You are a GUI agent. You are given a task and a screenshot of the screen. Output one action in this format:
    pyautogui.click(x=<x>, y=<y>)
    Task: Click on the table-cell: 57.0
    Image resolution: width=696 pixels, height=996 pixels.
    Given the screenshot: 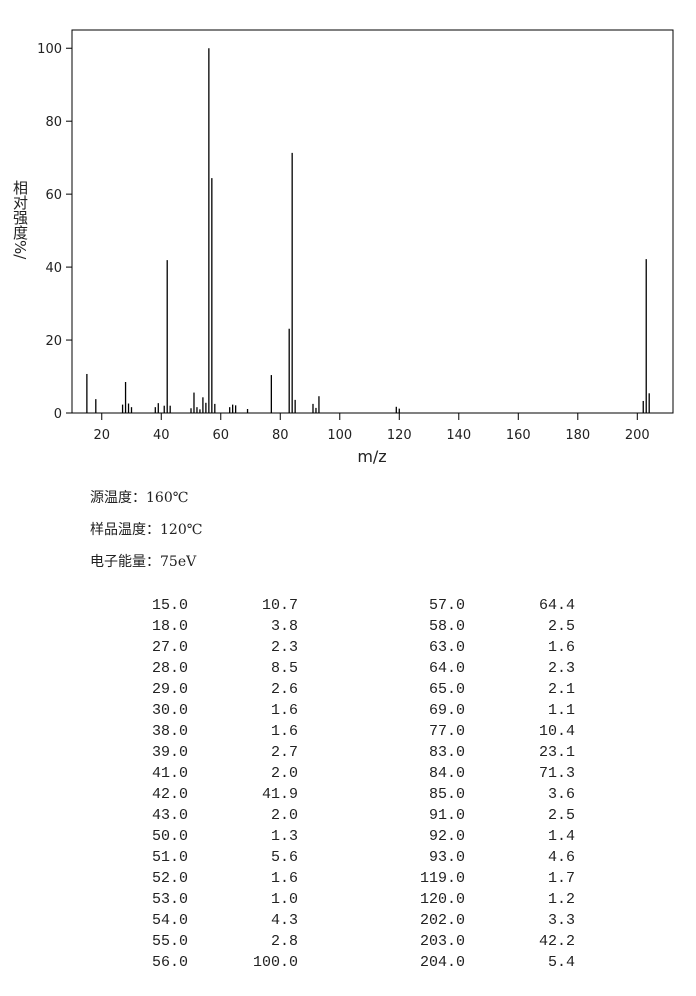 What is the action you would take?
    pyautogui.click(x=447, y=605)
    